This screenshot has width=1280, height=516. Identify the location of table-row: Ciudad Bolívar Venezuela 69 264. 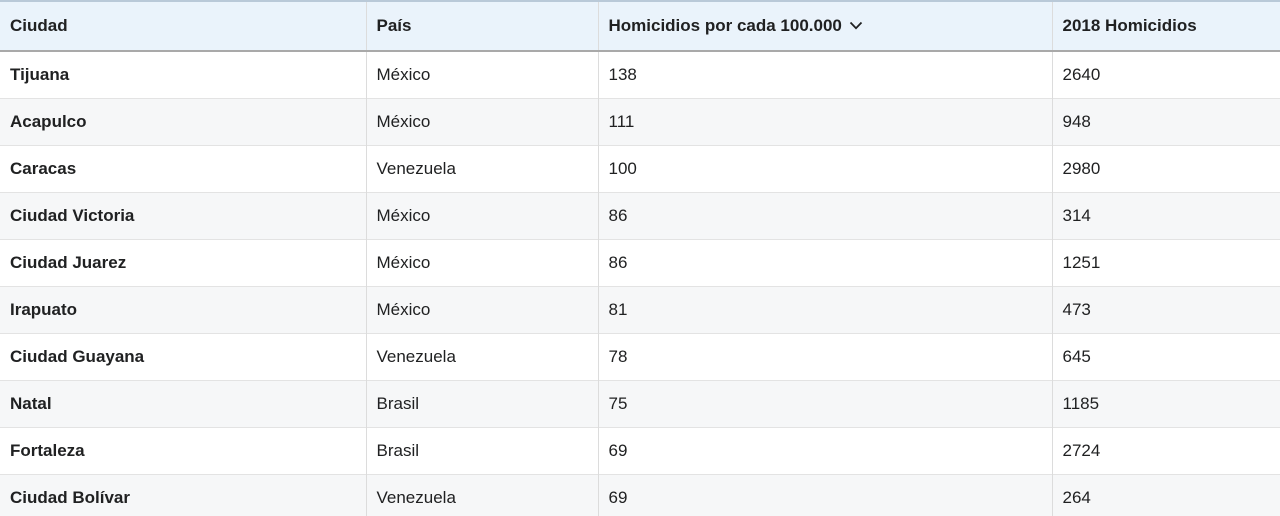
(640, 494).